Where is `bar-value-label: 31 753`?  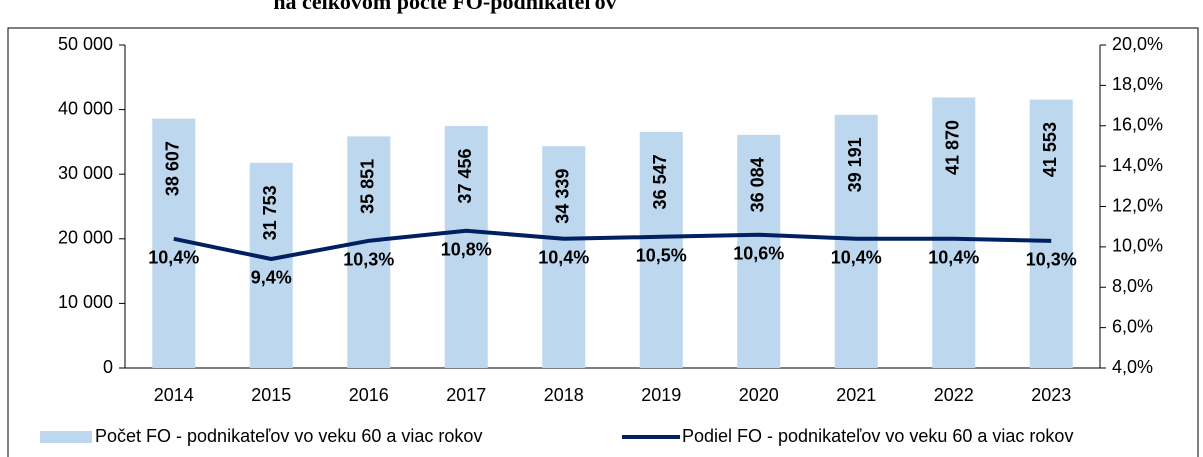 bar-value-label: 31 753 is located at coordinates (270, 212).